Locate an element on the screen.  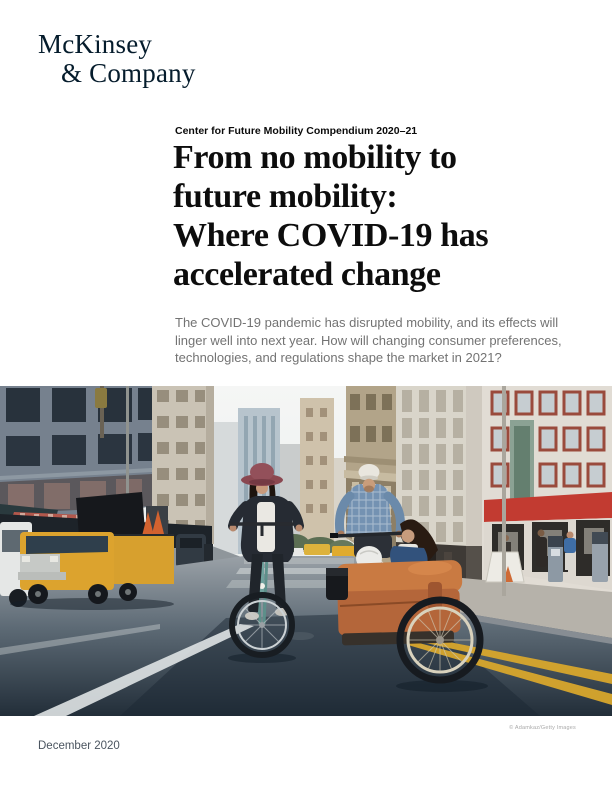
title-line-4: accelerated change is located at coordinates (307, 274).